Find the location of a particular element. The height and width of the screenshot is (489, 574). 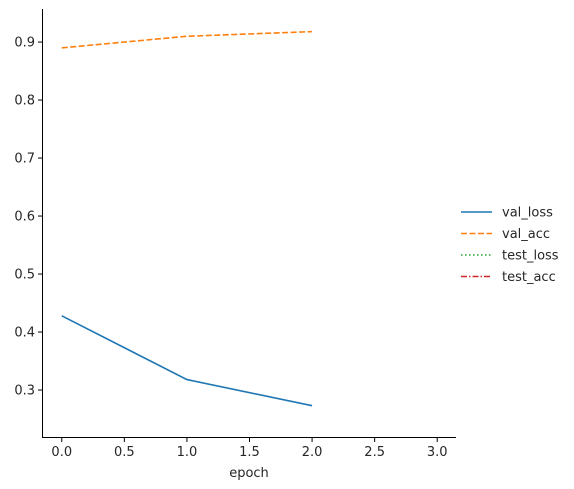

x-tick-label: 1.0 is located at coordinates (187, 452).